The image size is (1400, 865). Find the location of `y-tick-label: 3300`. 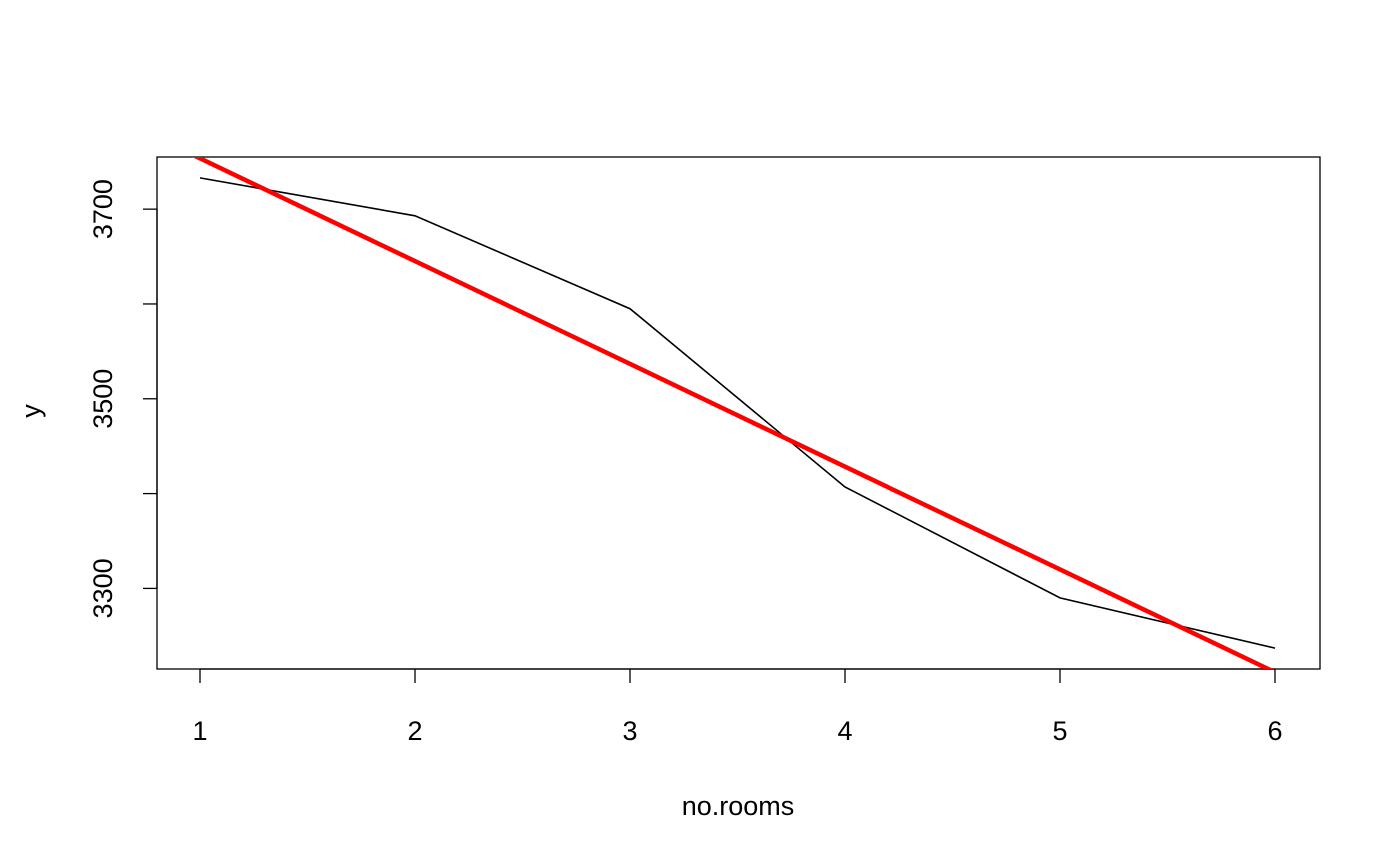

y-tick-label: 3300 is located at coordinates (103, 588).